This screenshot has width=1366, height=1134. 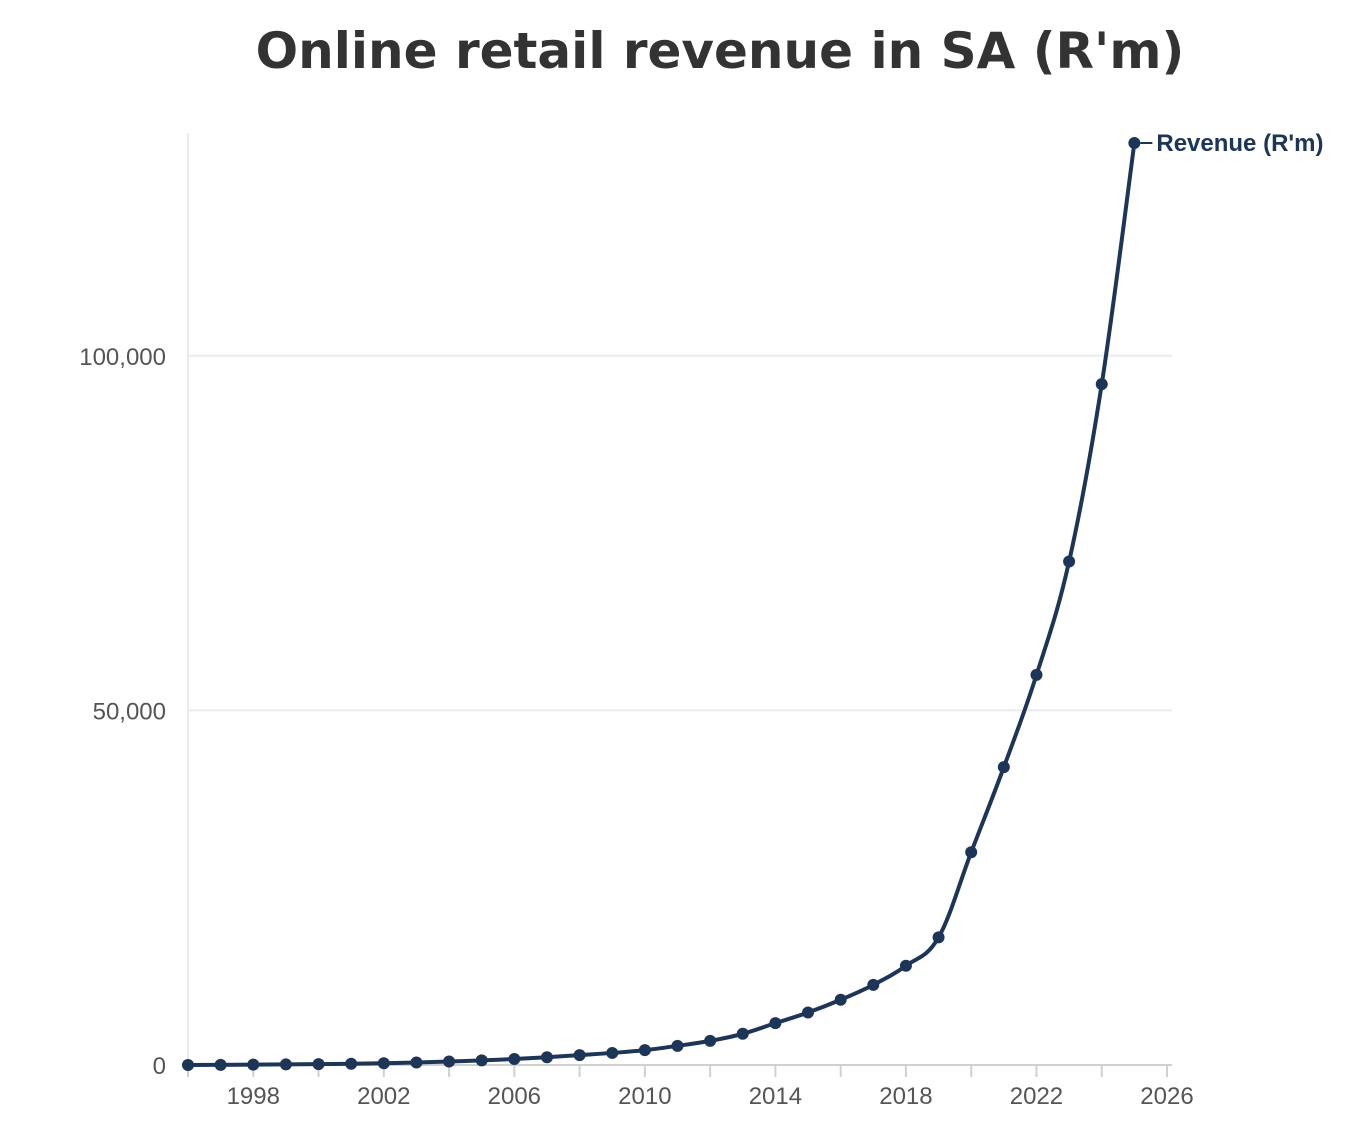 I want to click on y-tick-label: 0, so click(x=159, y=1066).